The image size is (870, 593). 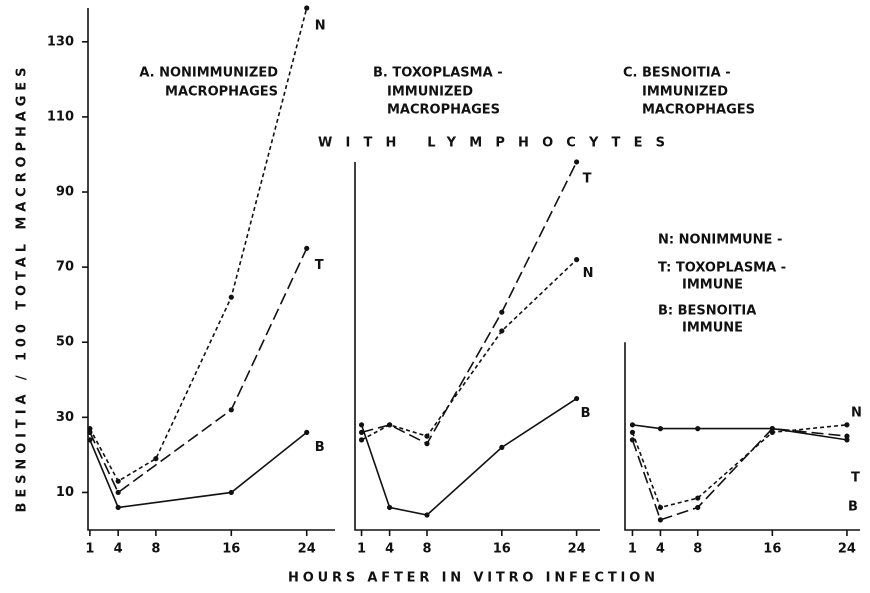 What do you see at coordinates (471, 578) in the screenshot?
I see `x-axis-label: HOURS AFTER IN VITRO INFECTION` at bounding box center [471, 578].